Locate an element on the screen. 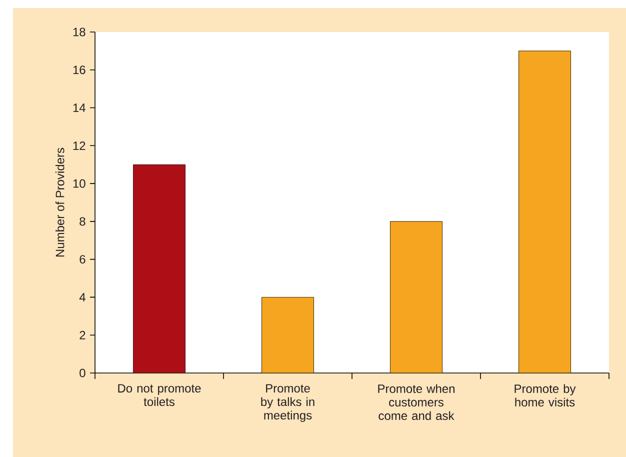  y-tick-label: 0 is located at coordinates (83, 373).